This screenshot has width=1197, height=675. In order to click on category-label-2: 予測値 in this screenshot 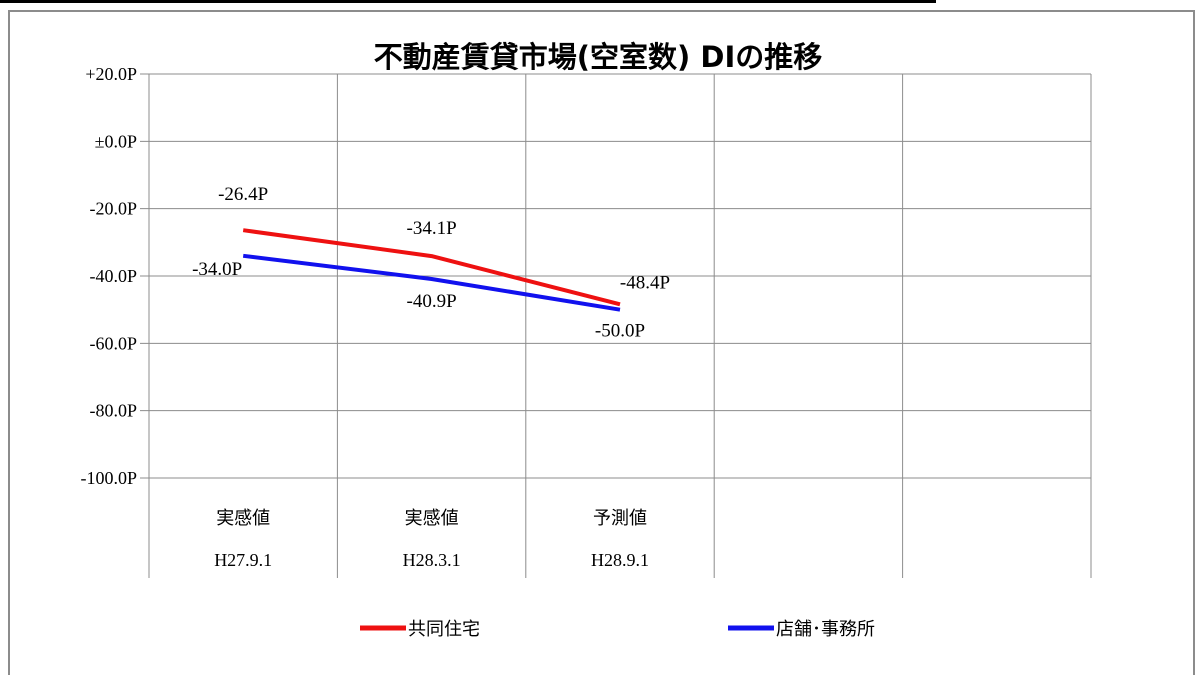, I will do `click(620, 518)`.